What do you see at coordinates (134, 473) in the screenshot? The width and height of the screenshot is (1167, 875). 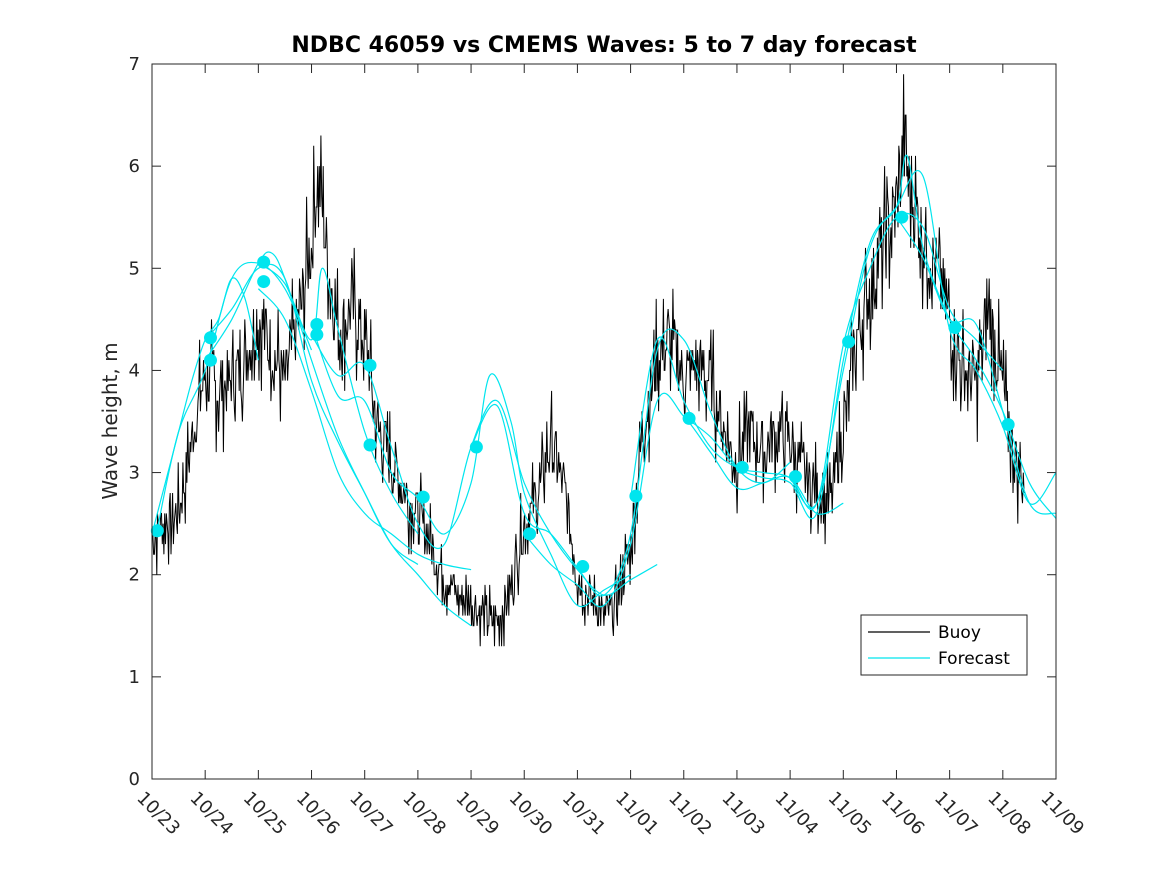 I see `y-tick-label: 3` at bounding box center [134, 473].